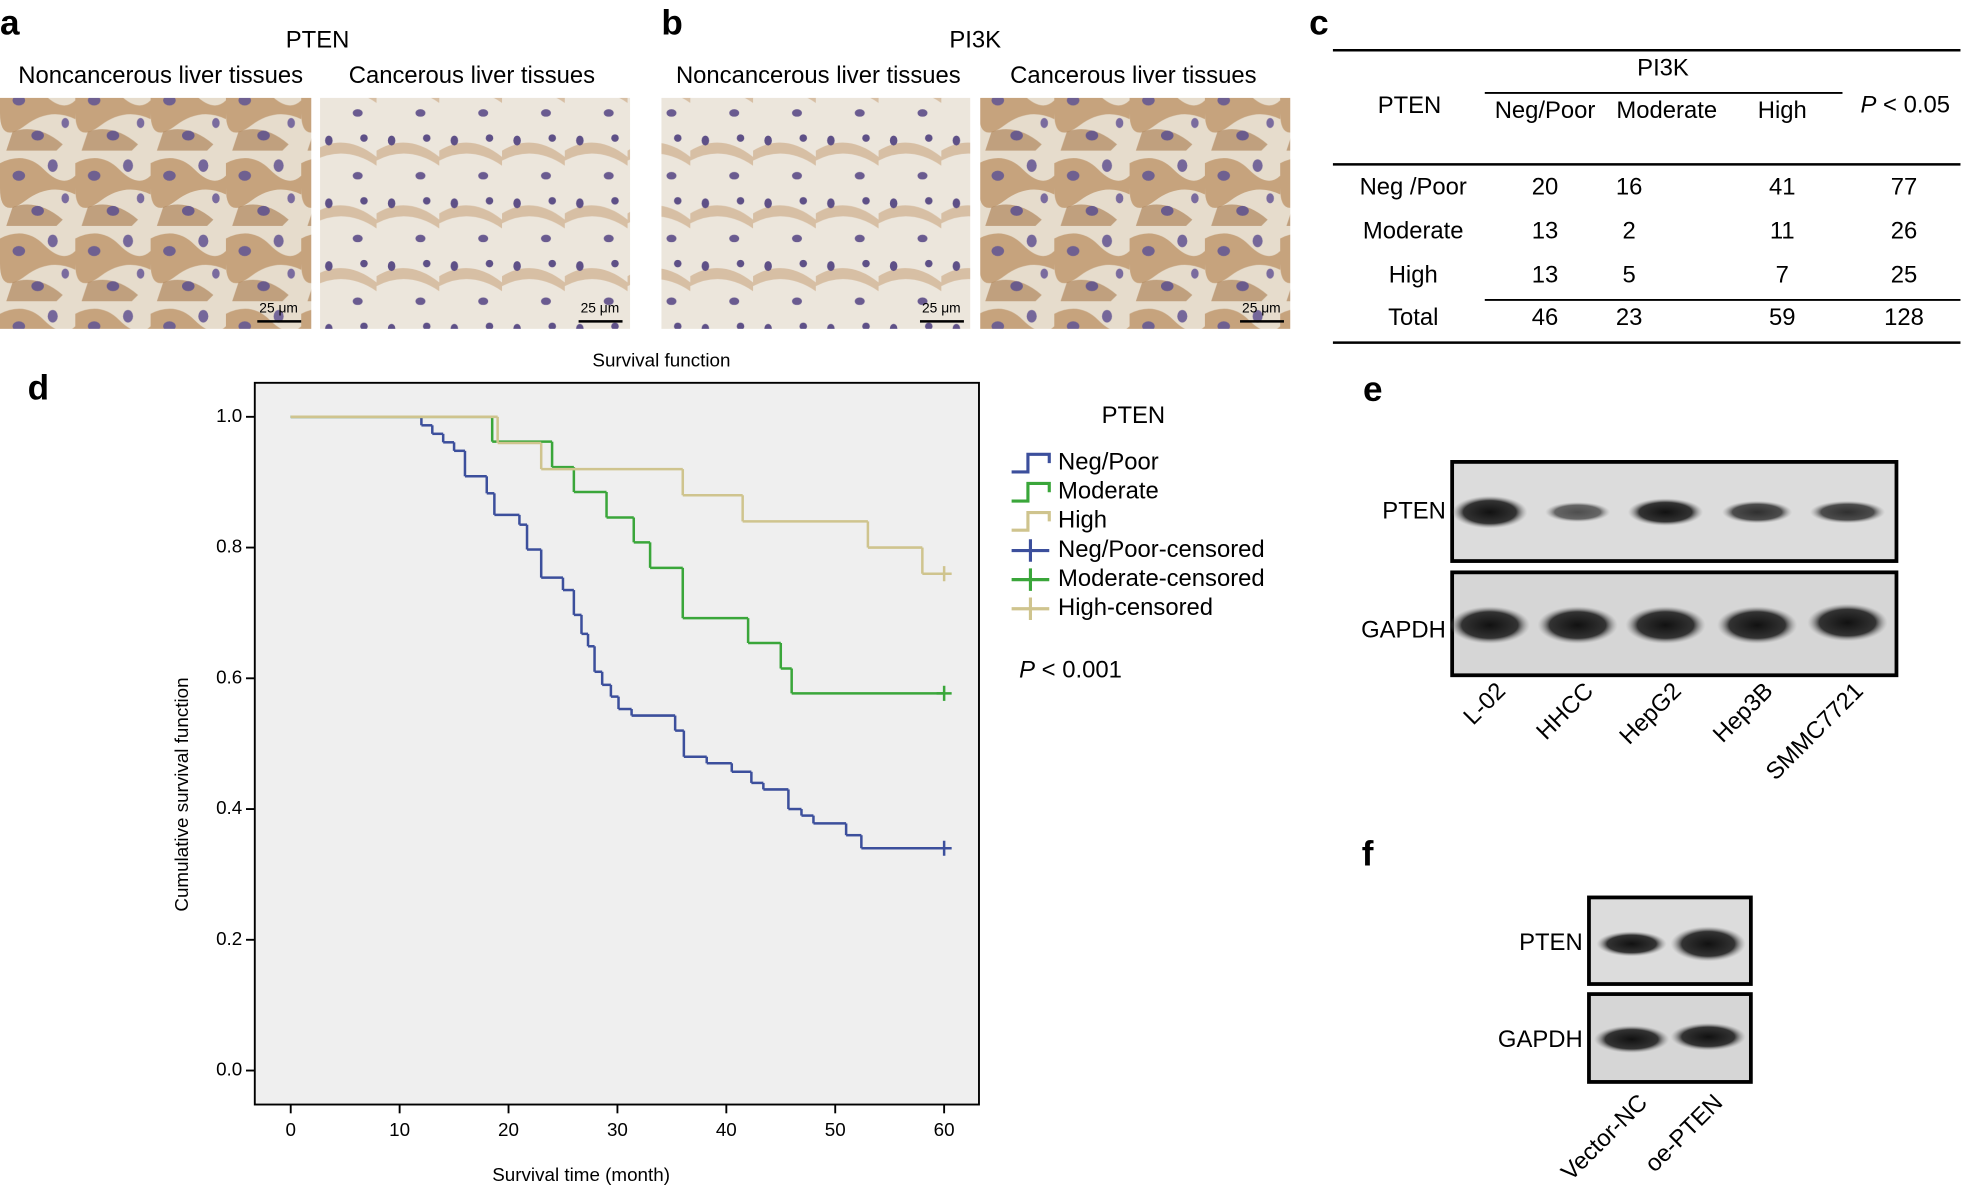 This screenshot has width=1968, height=1188. I want to click on cell: 7, so click(1782, 274).